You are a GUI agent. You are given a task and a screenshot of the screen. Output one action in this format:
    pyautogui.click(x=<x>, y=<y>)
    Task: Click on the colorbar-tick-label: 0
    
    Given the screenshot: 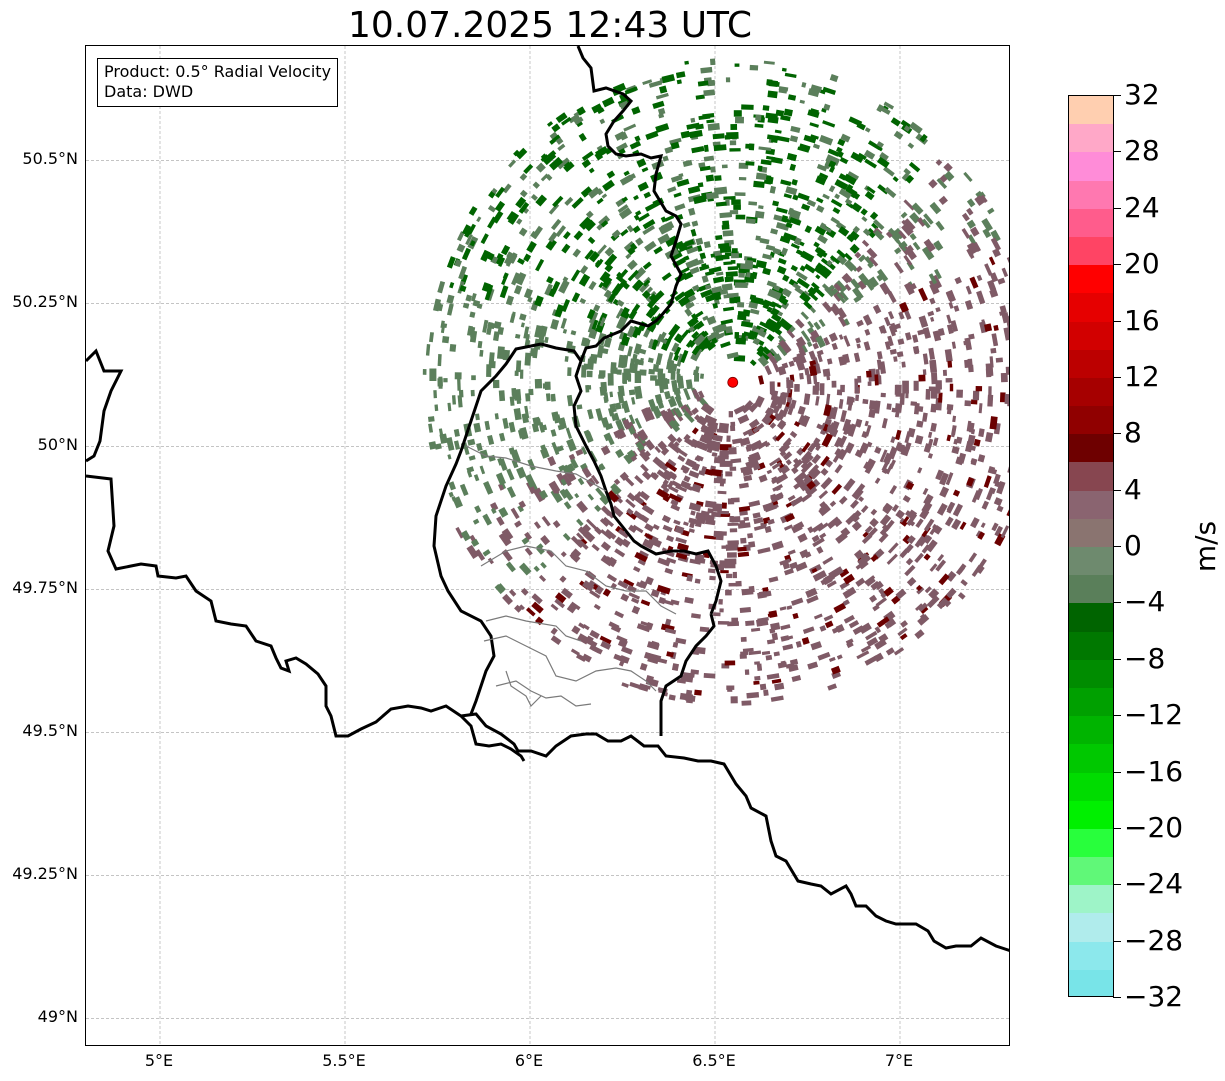 What is the action you would take?
    pyautogui.click(x=1133, y=545)
    